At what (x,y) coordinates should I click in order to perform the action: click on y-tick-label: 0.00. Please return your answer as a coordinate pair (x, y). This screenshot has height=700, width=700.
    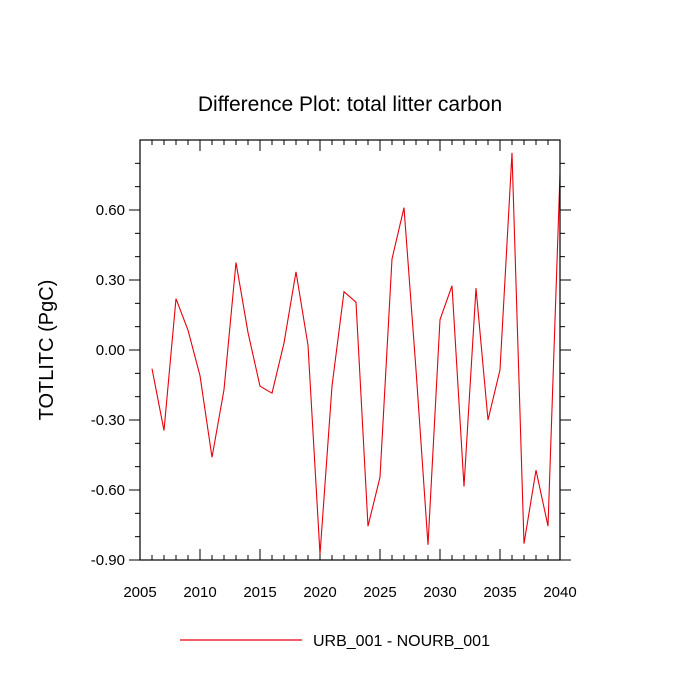
    Looking at the image, I should click on (110, 350).